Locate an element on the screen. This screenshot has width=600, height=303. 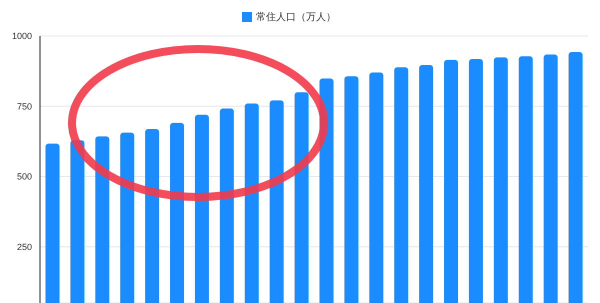
y-tick-label: 250 is located at coordinates (24, 247).